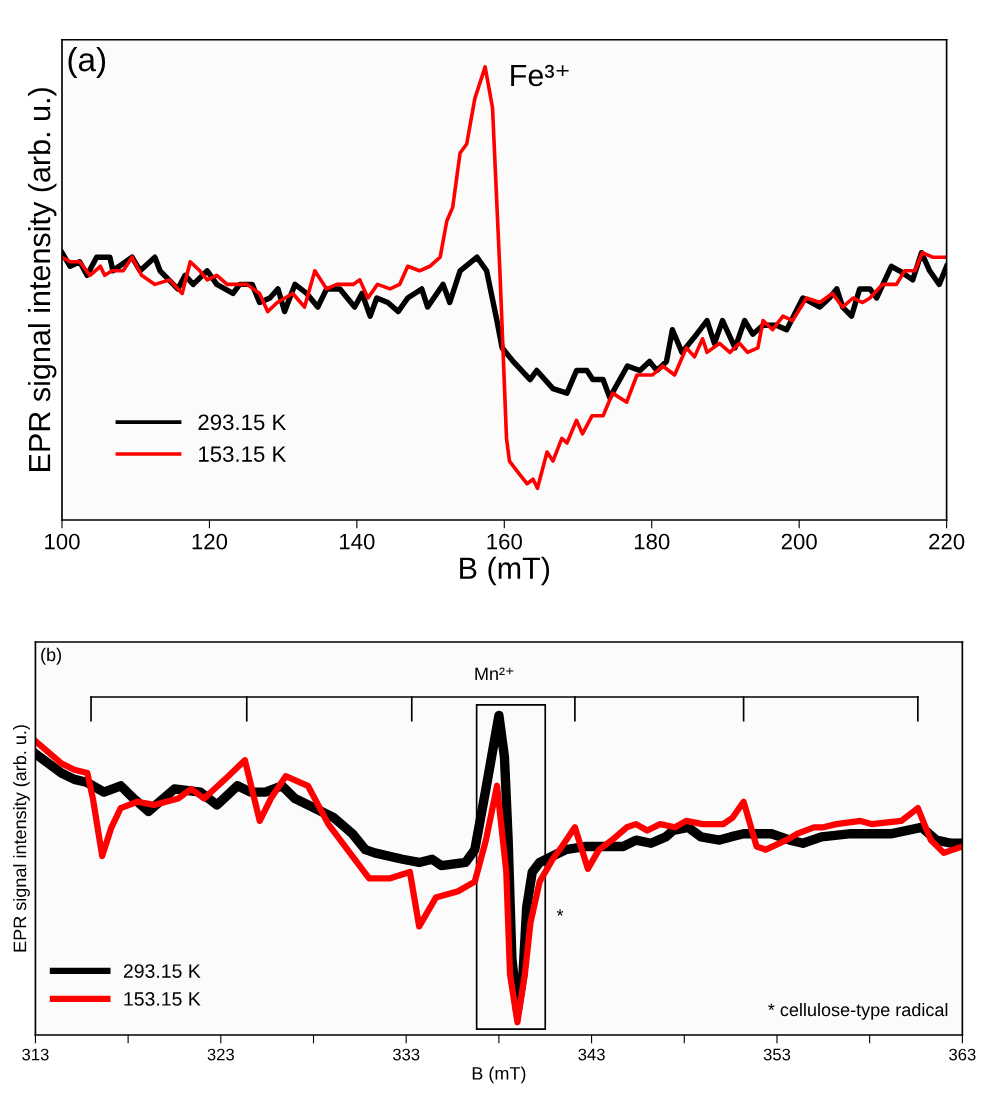 This screenshot has height=1104, width=984. I want to click on annotation: Fe³⁺, so click(540, 75).